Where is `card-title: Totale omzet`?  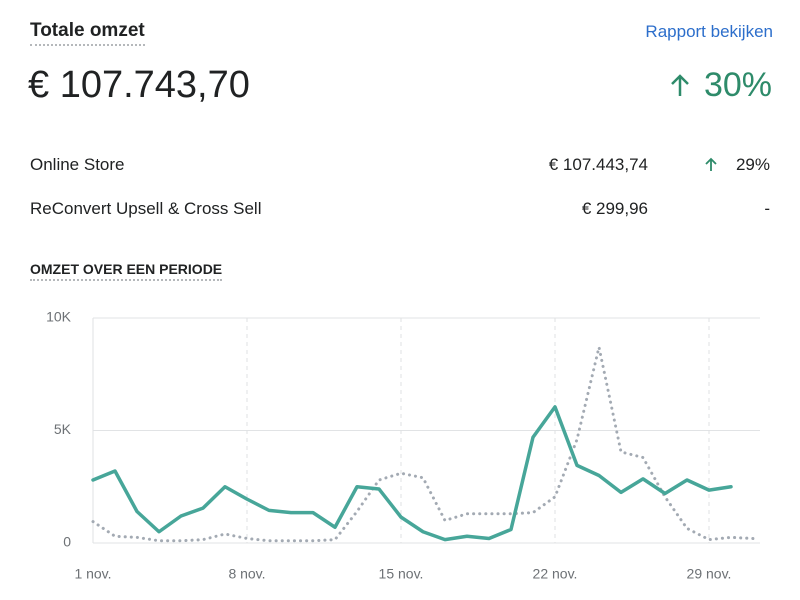
card-title: Totale omzet is located at coordinates (87, 33).